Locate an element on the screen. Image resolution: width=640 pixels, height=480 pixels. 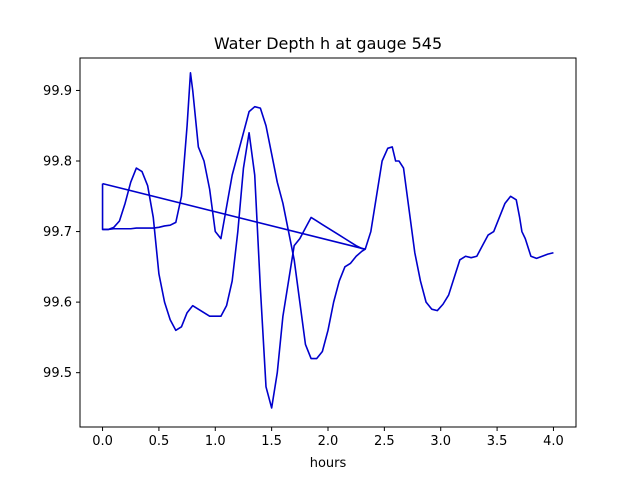
x-tick-label: 3.0 is located at coordinates (440, 441).